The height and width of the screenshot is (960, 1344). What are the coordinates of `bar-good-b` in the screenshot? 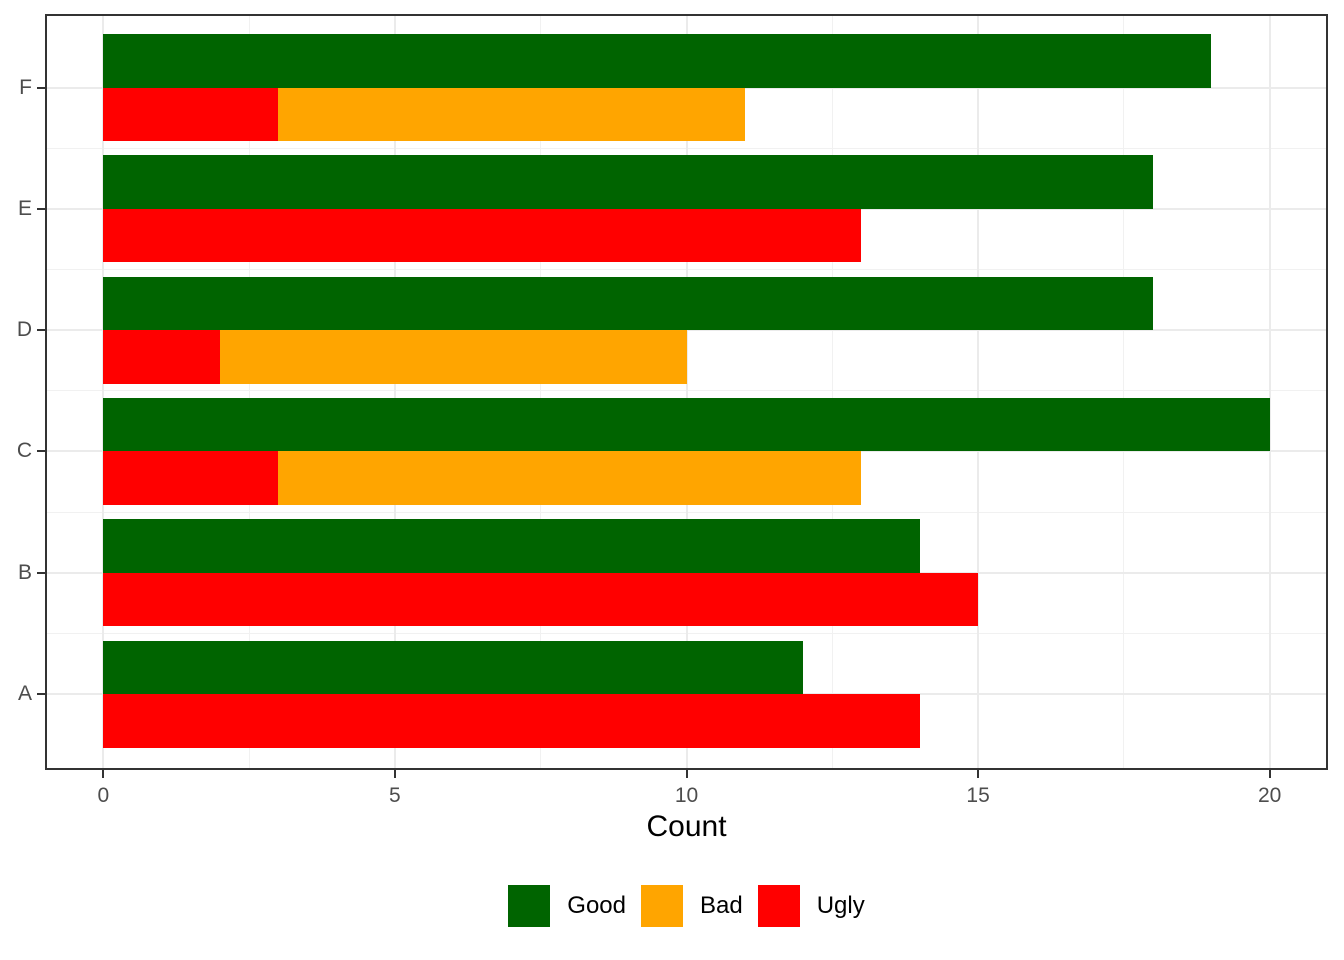 It's located at (511, 546).